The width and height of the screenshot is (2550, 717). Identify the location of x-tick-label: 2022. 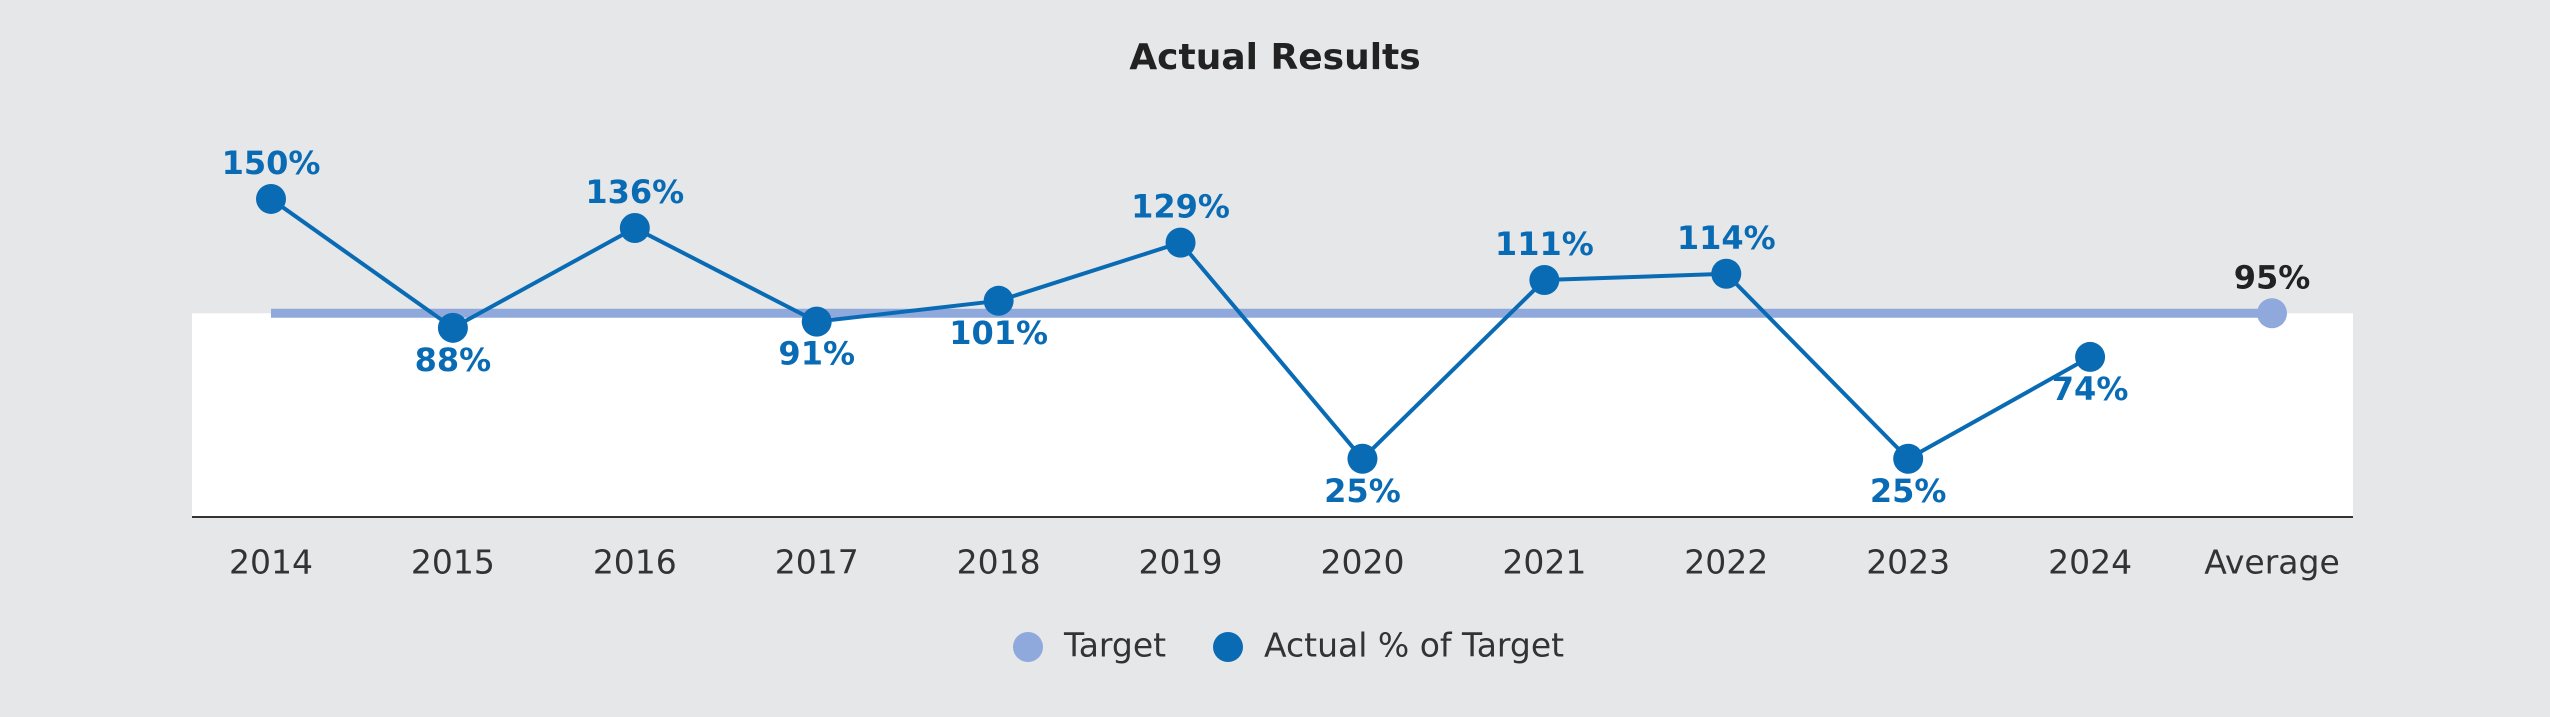
(1726, 562).